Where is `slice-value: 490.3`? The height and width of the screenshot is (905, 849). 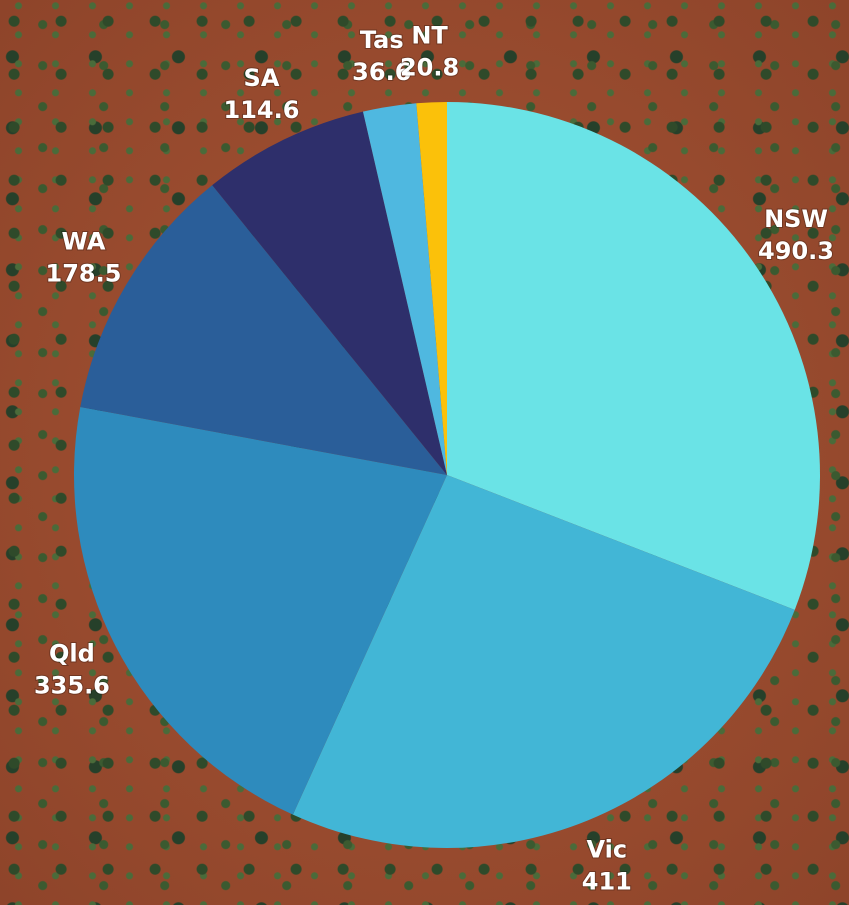 slice-value: 490.3 is located at coordinates (796, 251).